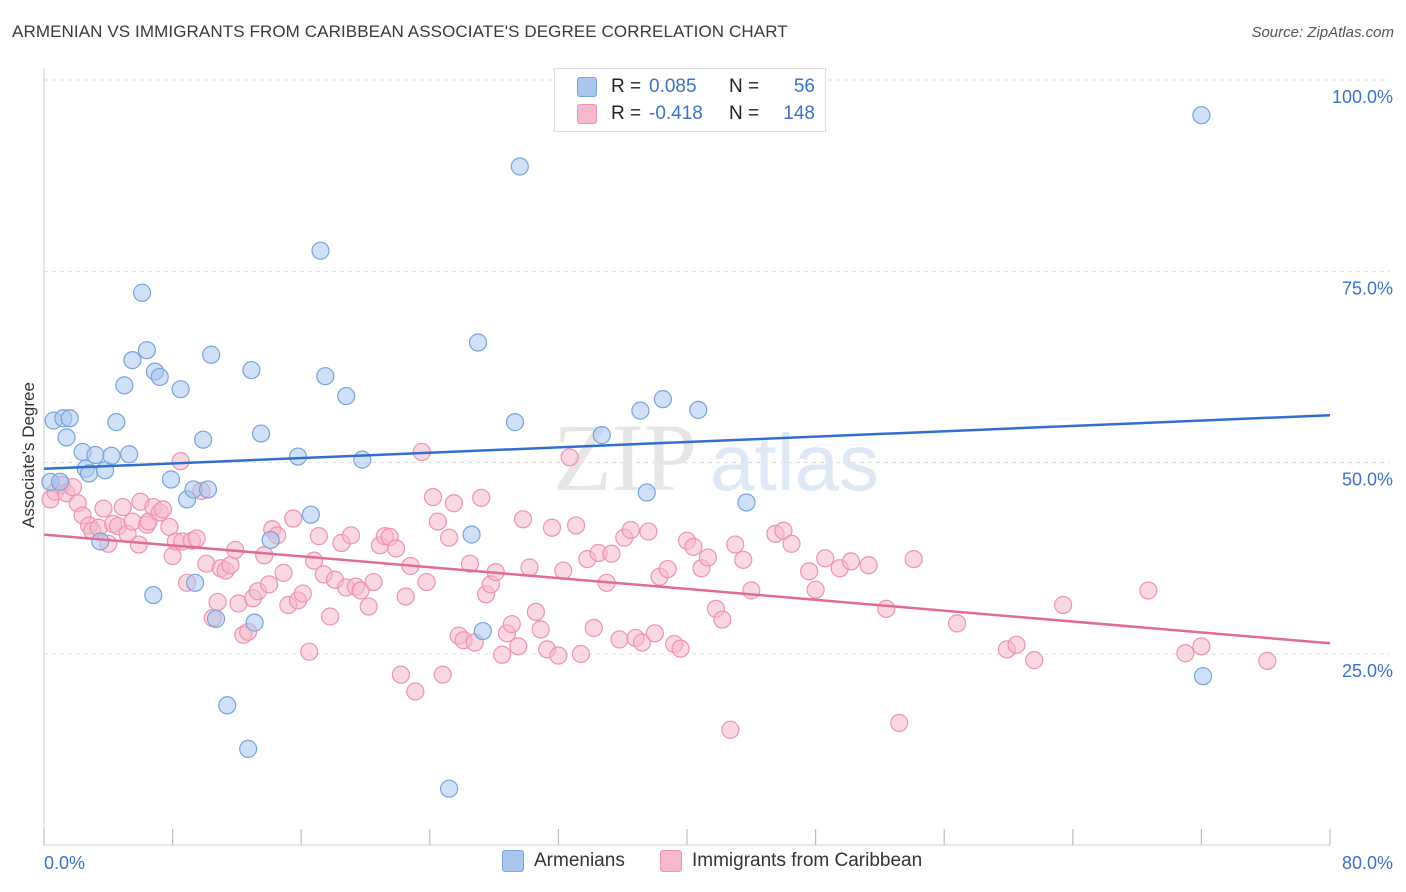 The width and height of the screenshot is (1406, 892). What do you see at coordinates (1367, 480) in the screenshot?
I see `y-tick-label: 50.0%` at bounding box center [1367, 480].